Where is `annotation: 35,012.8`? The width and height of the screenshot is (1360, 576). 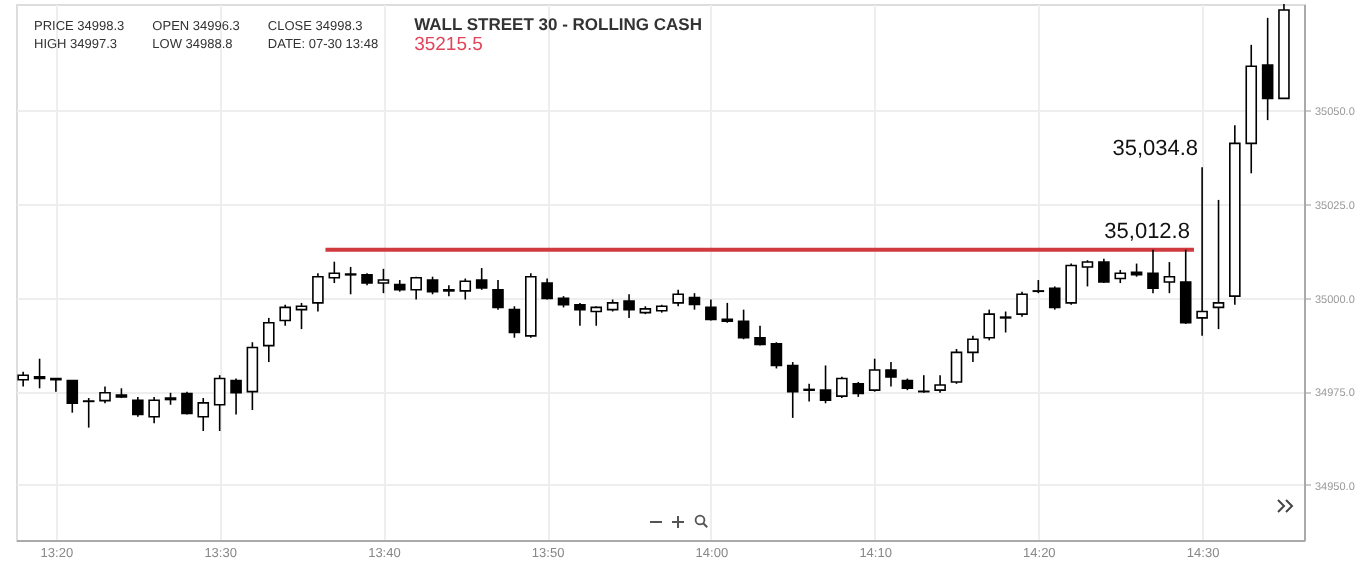
annotation: 35,012.8 is located at coordinates (1147, 231).